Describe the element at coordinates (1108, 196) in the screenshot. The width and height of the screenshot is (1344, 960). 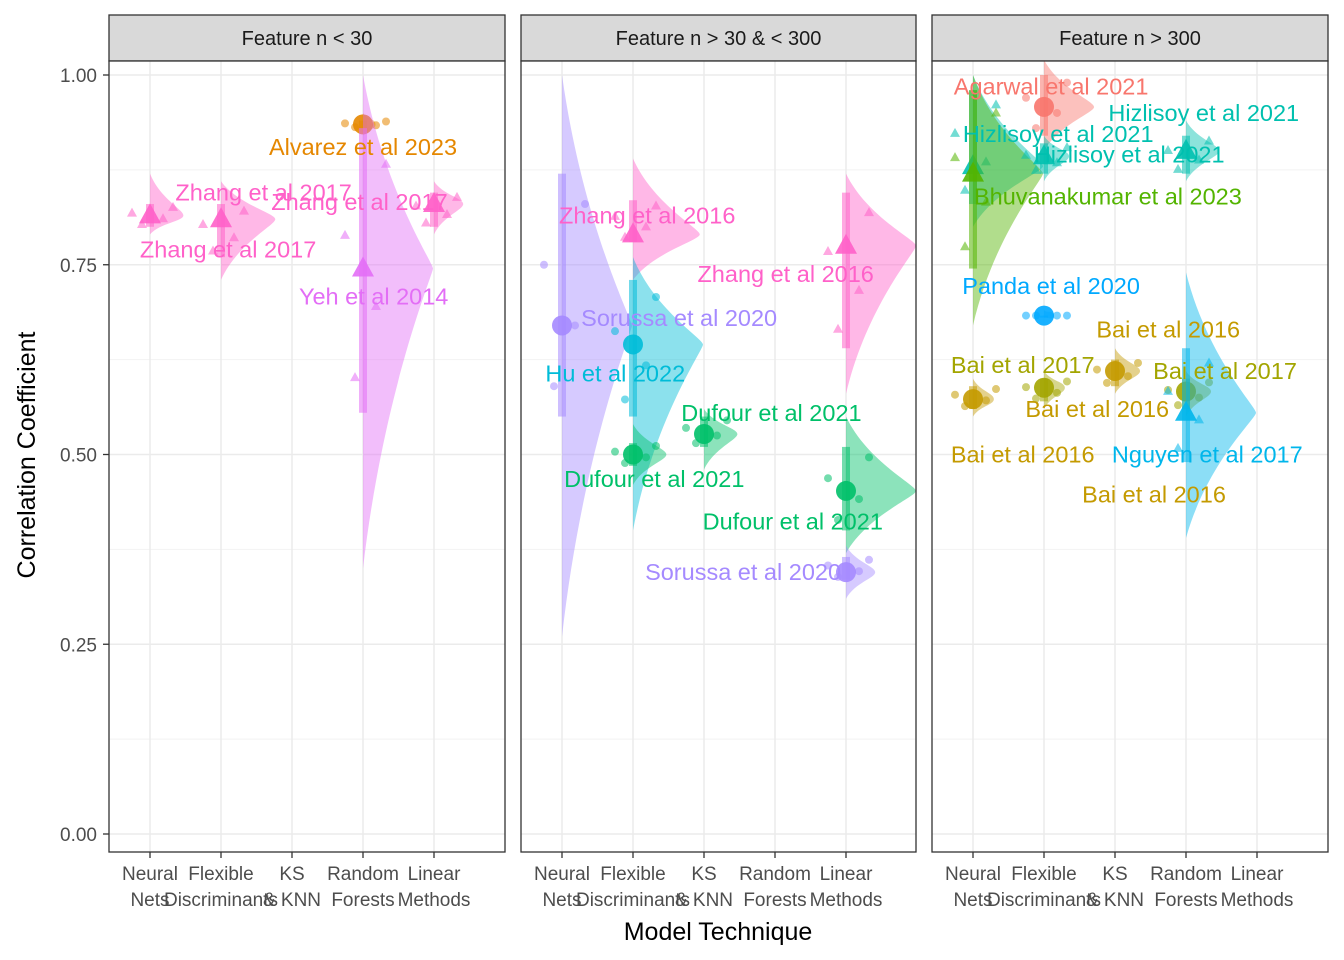
I see `study-label: Bhuvanakumar et al 2023` at that location.